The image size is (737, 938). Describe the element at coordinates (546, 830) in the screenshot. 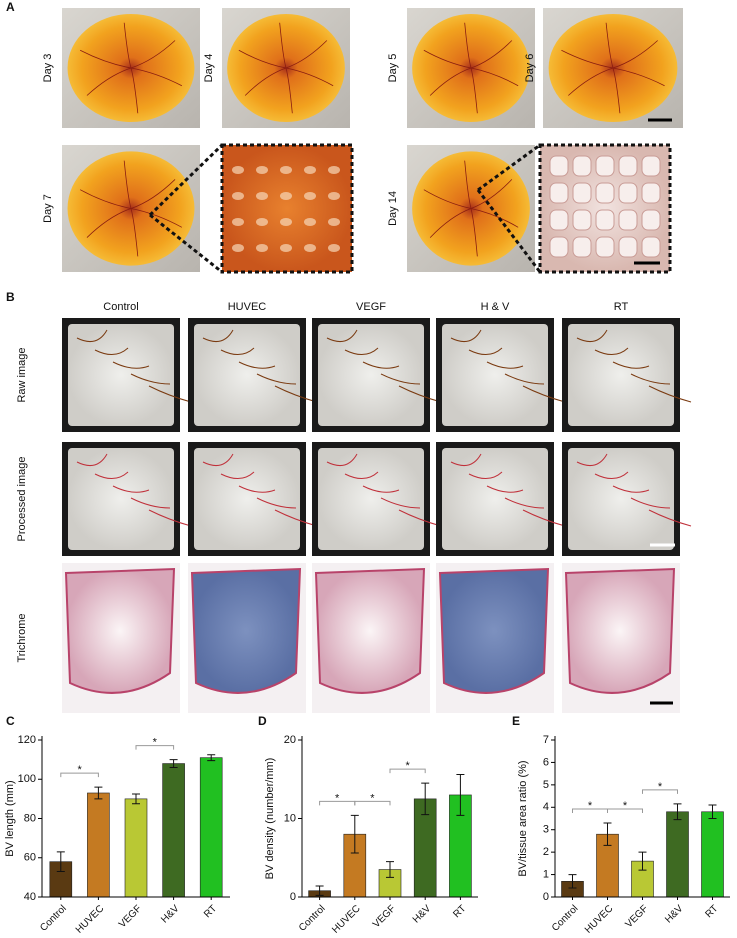

I see `y-tick-label: 3` at that location.